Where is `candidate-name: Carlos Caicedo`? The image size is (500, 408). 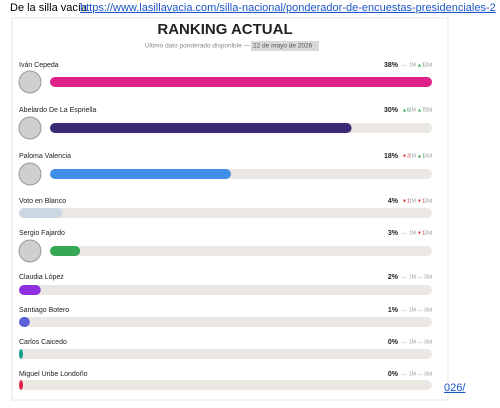 candidate-name: Carlos Caicedo is located at coordinates (43, 342).